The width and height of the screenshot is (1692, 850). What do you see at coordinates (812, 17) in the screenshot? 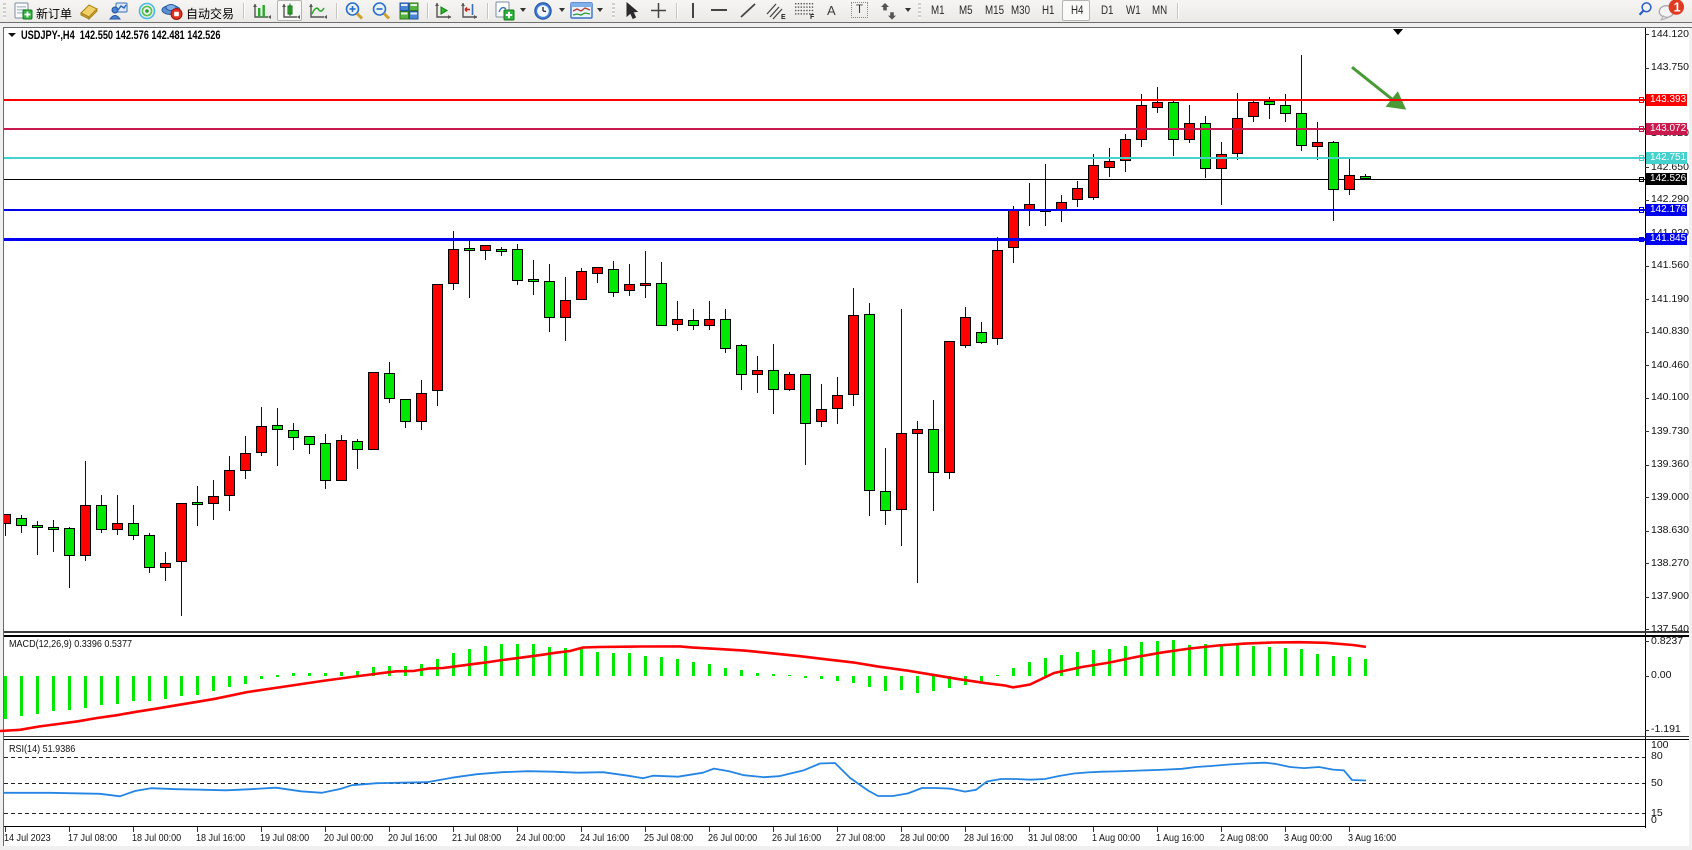
I see `svg-text: F` at bounding box center [812, 17].